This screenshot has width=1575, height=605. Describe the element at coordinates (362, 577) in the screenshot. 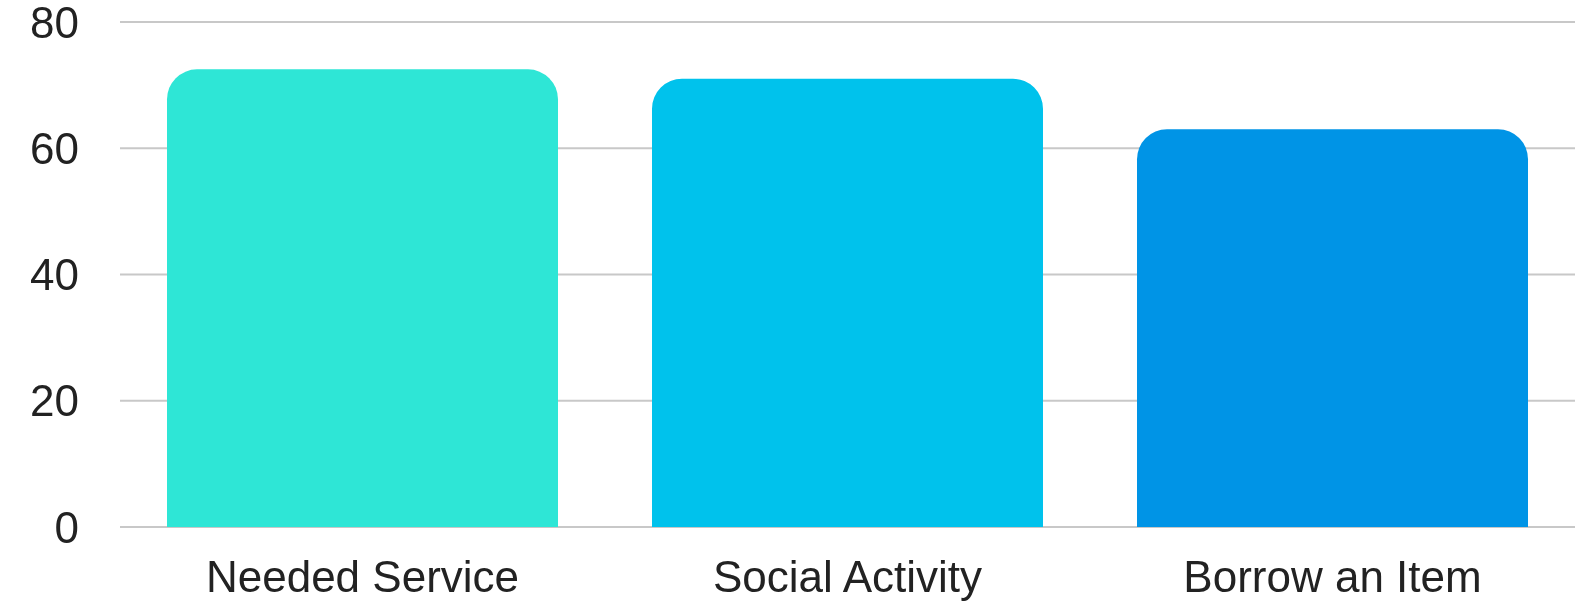

I see `x-tick-label: Needed Service` at that location.